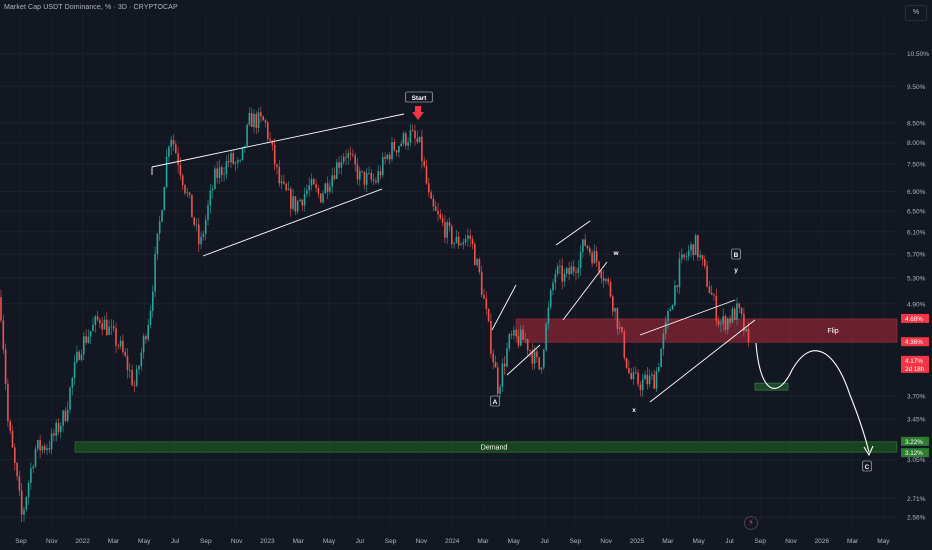  Describe the element at coordinates (82, 541) in the screenshot. I see `time-tick-label-2: 2022` at that location.